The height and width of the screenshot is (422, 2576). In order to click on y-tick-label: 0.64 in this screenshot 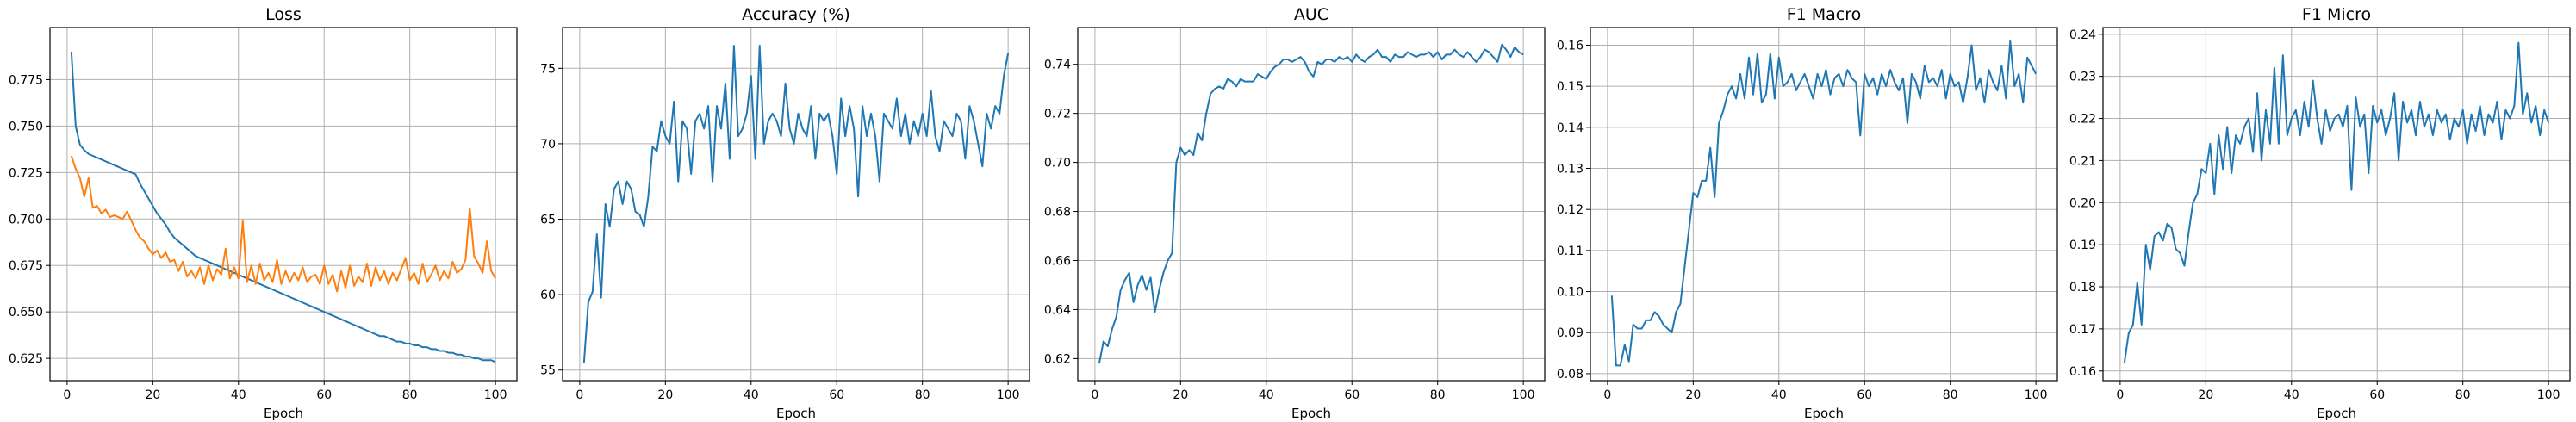, I will do `click(1058, 310)`.